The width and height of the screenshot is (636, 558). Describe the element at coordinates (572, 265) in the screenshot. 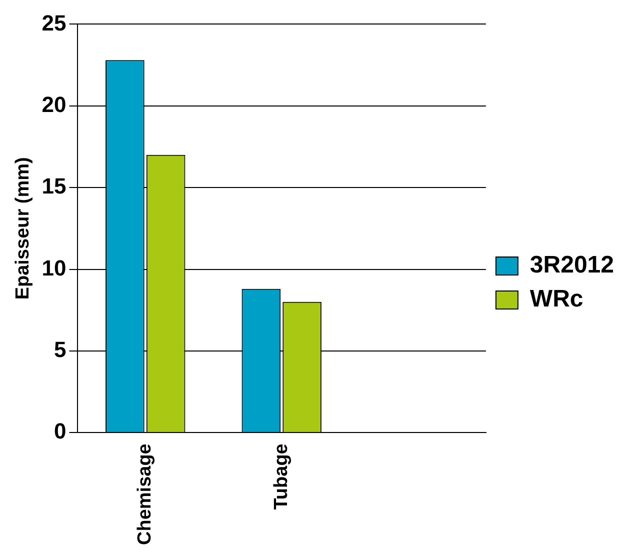

I see `legend-label: 3R2012` at that location.